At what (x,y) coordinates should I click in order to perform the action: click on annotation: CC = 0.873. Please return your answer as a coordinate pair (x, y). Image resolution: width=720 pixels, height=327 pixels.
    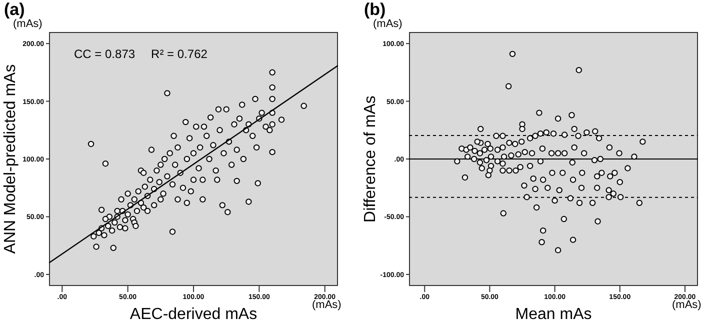
    Looking at the image, I should click on (105, 54).